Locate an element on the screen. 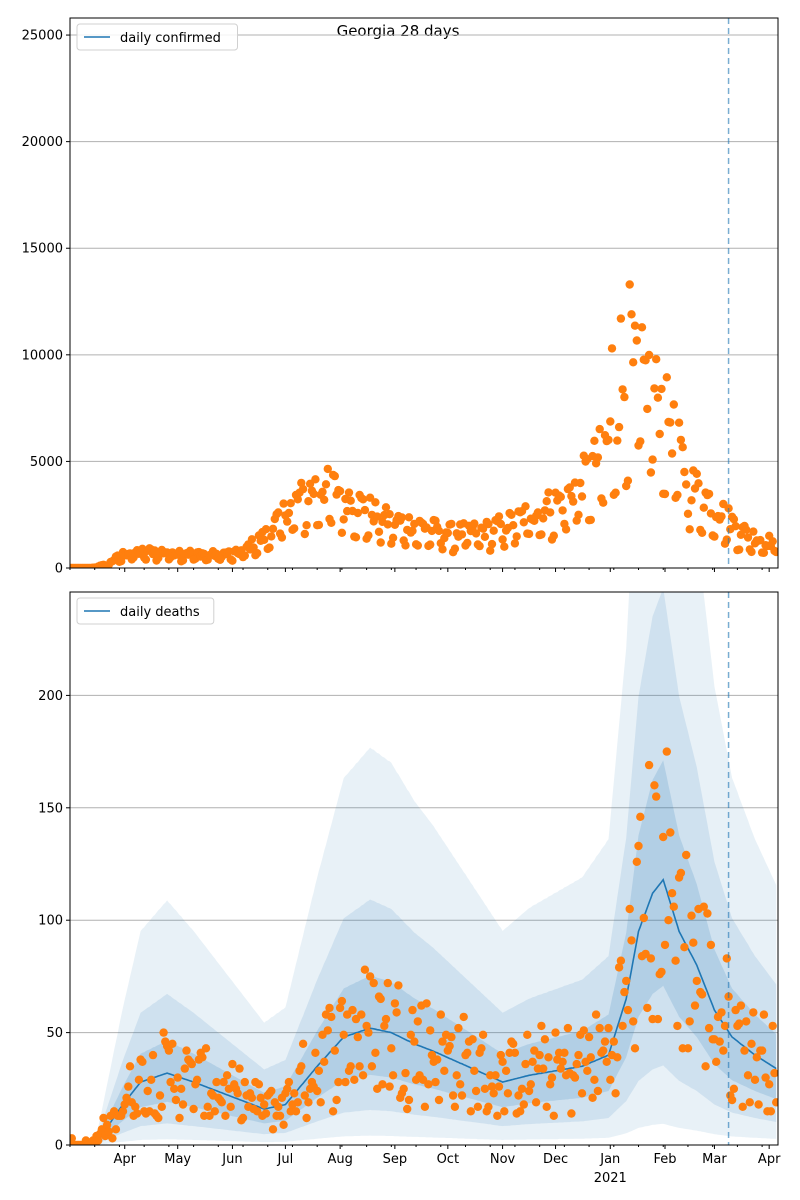 Image resolution: width=800 pixels, height=1200 pixels. x-tick-label: Oct is located at coordinates (448, 1159).